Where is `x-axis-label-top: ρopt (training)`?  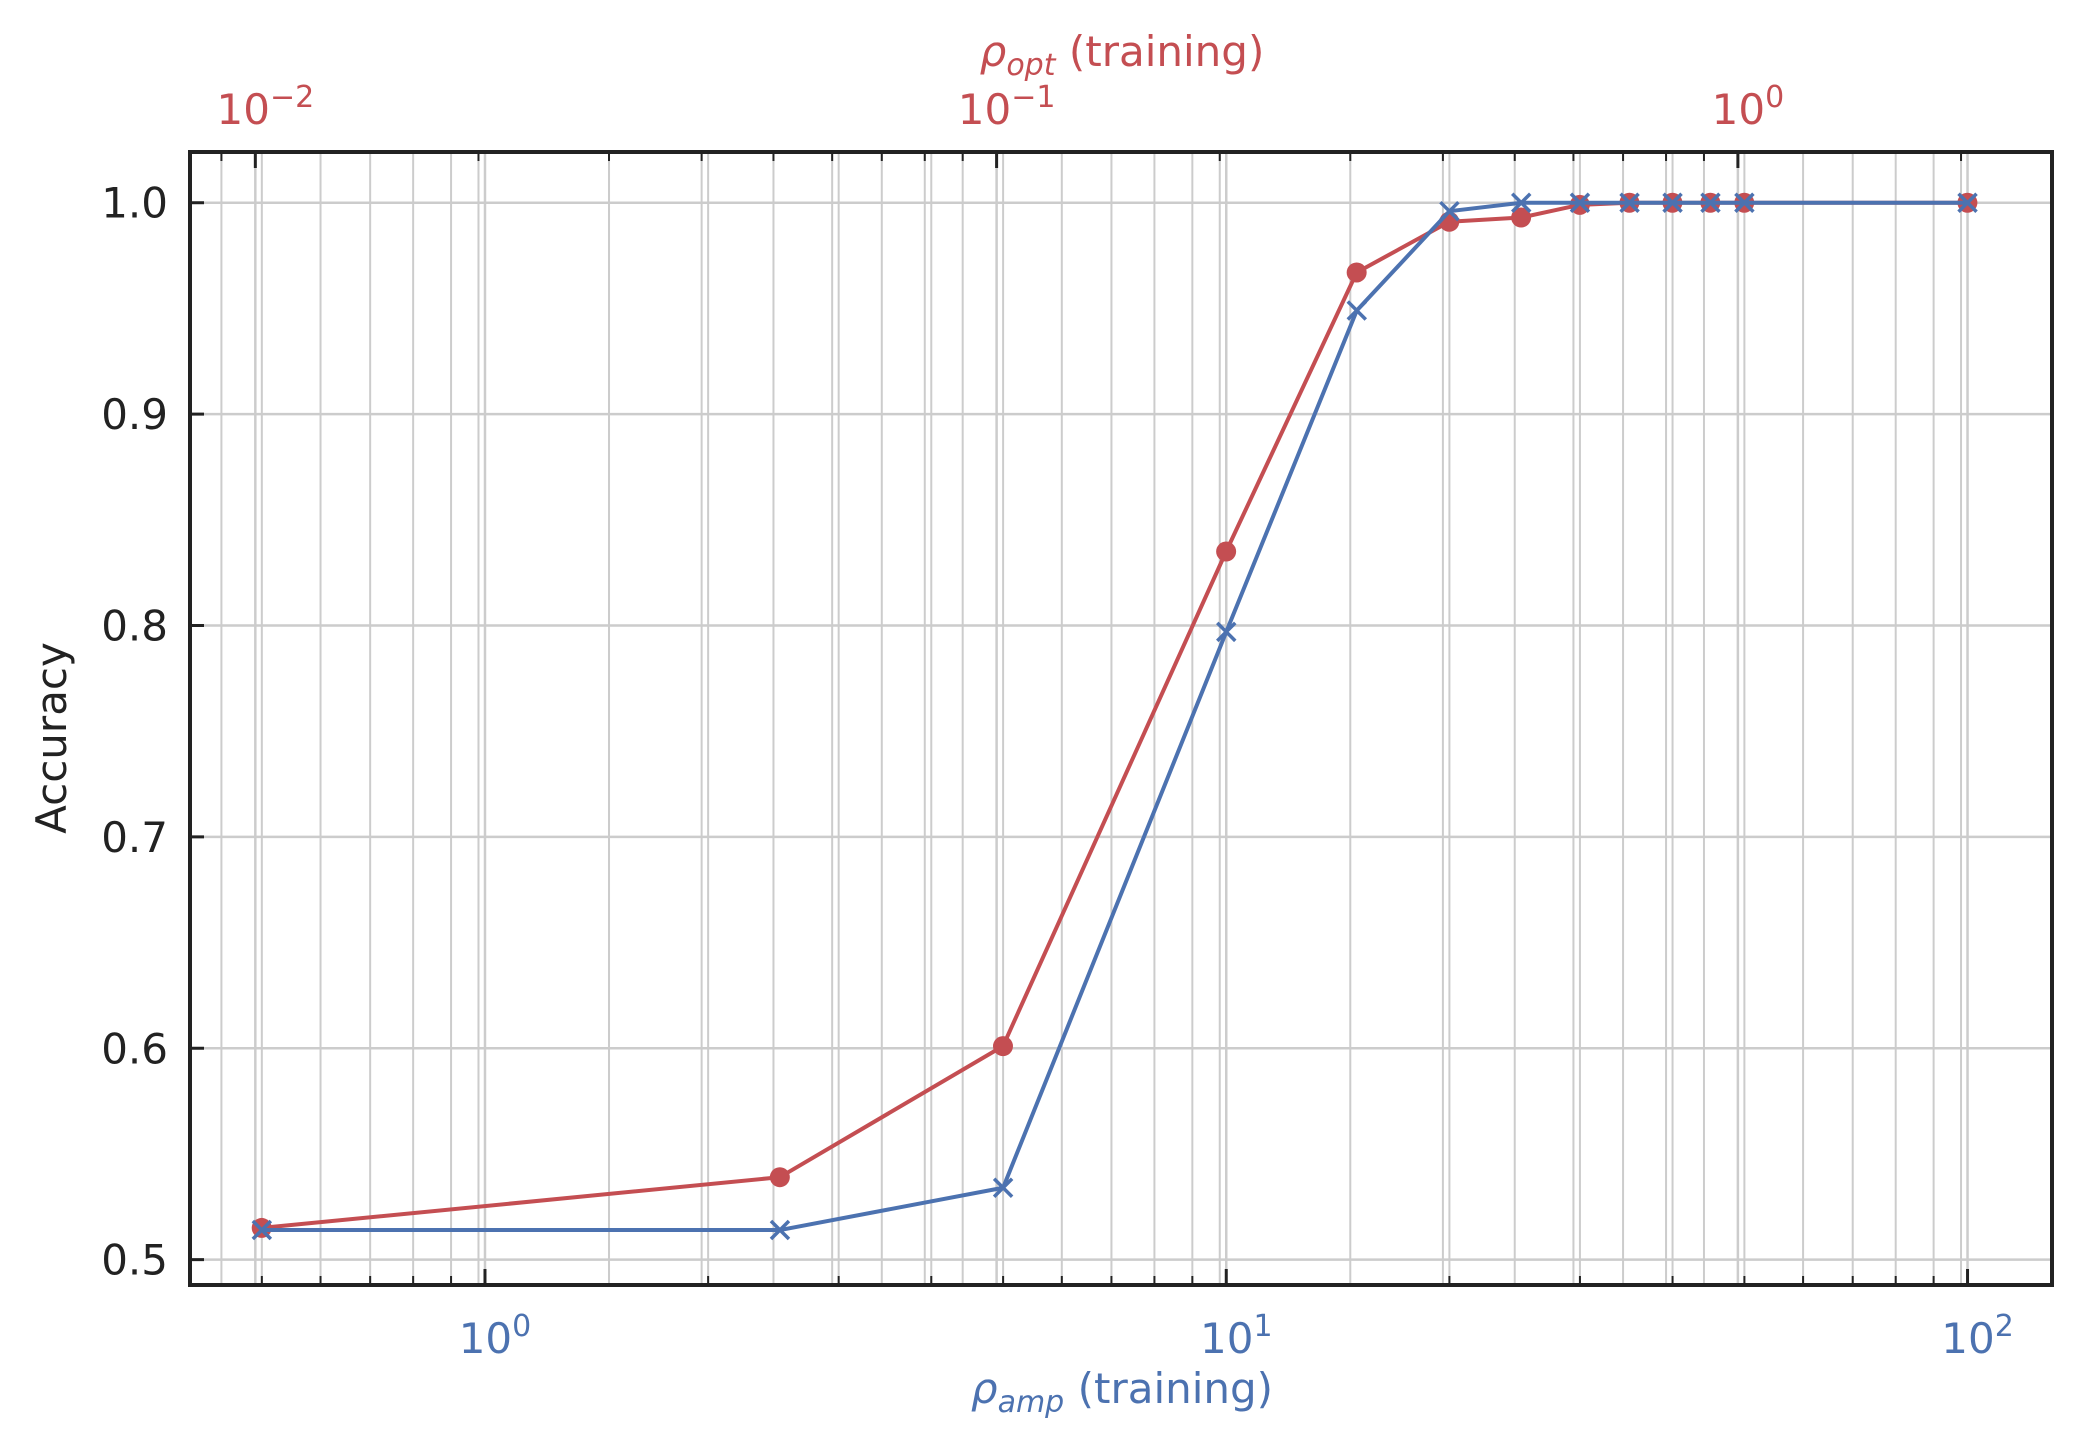
x-axis-label-top: ρopt (training) is located at coordinates (1122, 55).